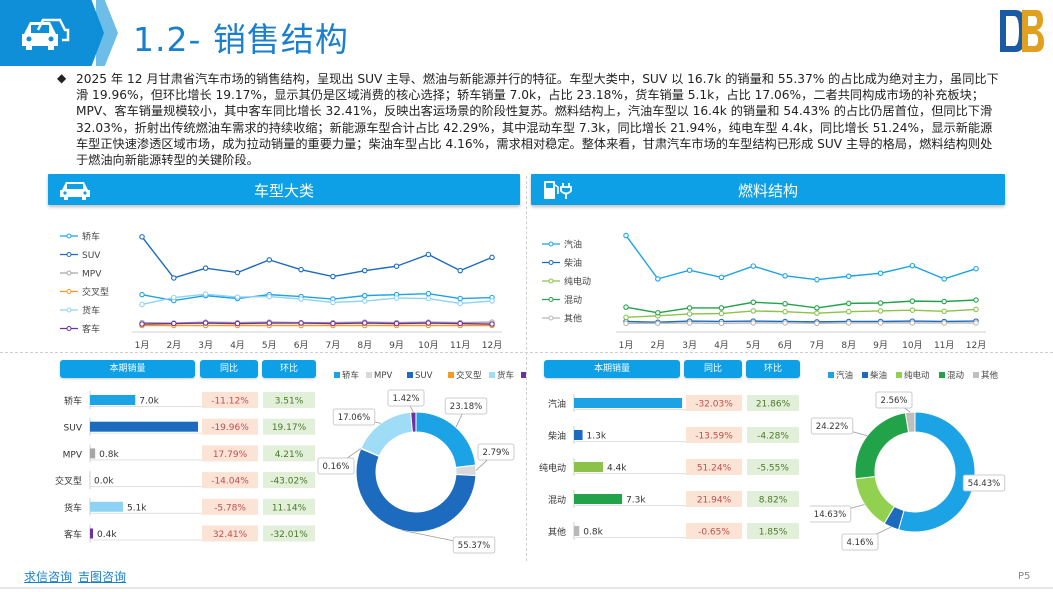 Image resolution: width=1053 pixels, height=592 pixels. What do you see at coordinates (573, 263) in the screenshot?
I see `legend-label: 柴油` at bounding box center [573, 263].